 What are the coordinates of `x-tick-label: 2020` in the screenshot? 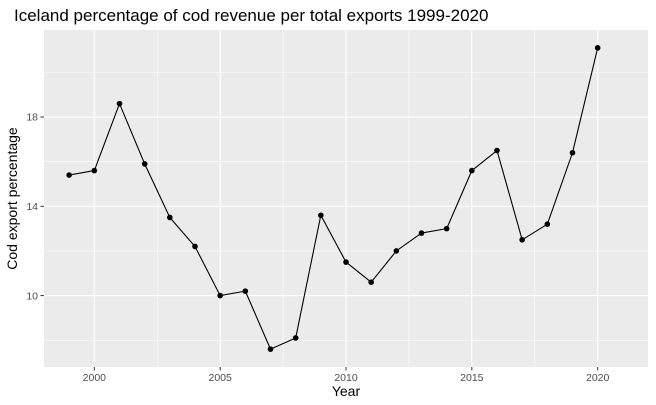 It's located at (598, 378).